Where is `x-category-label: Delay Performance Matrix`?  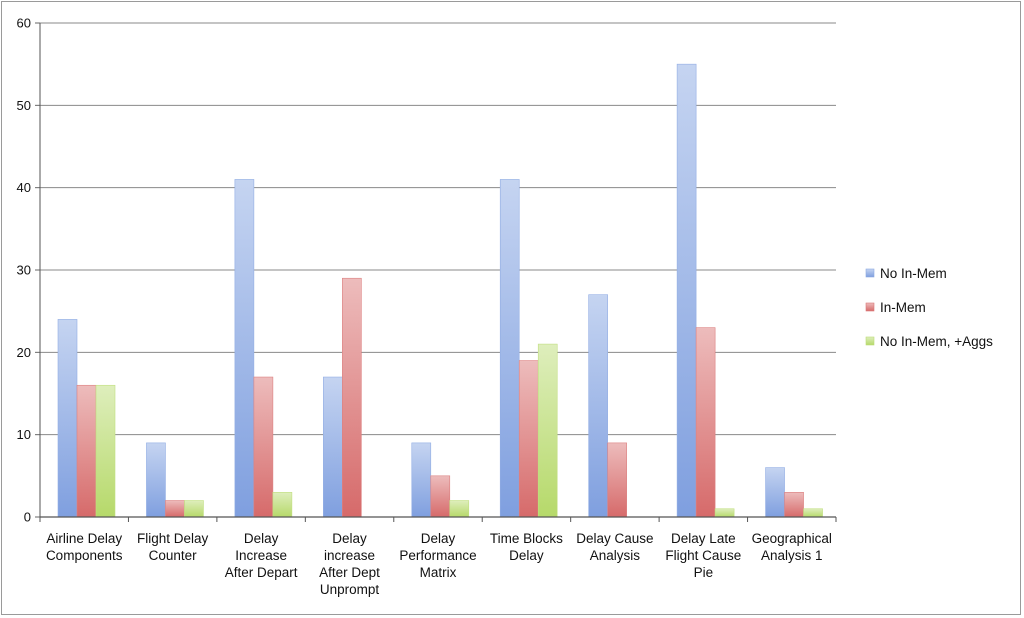
x-category-label: Delay Performance Matrix is located at coordinates (437, 555).